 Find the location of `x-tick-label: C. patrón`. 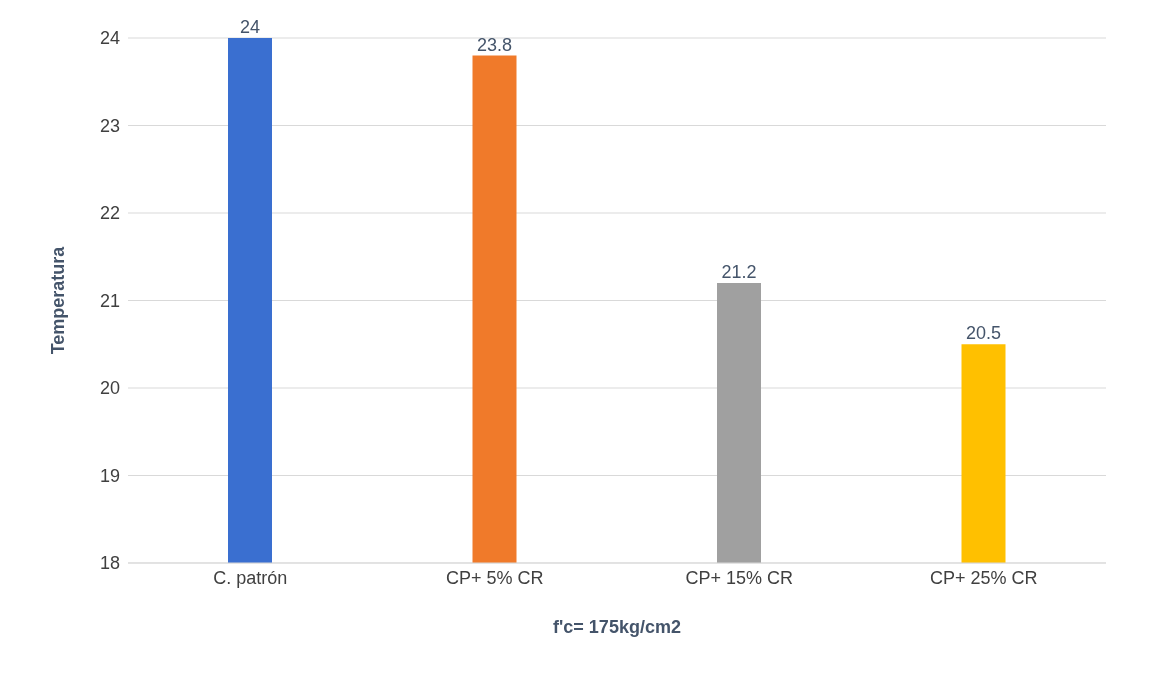

x-tick-label: C. patrón is located at coordinates (250, 577).